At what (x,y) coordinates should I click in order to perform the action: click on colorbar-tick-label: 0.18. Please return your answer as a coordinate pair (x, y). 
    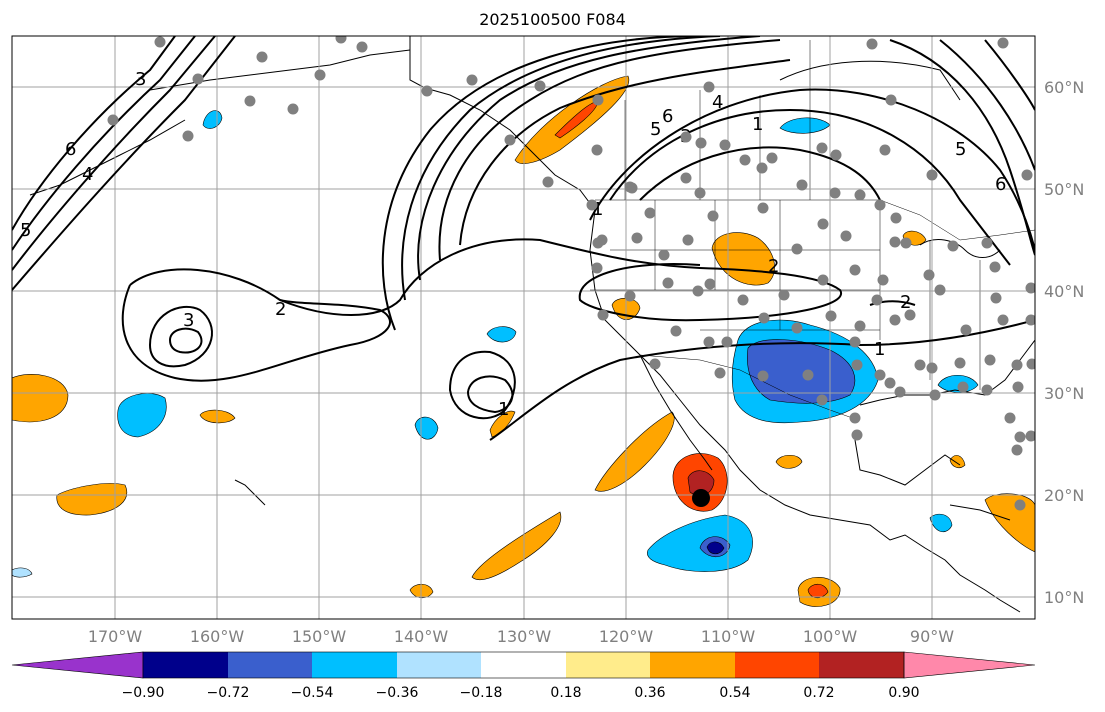
    Looking at the image, I should click on (565, 693).